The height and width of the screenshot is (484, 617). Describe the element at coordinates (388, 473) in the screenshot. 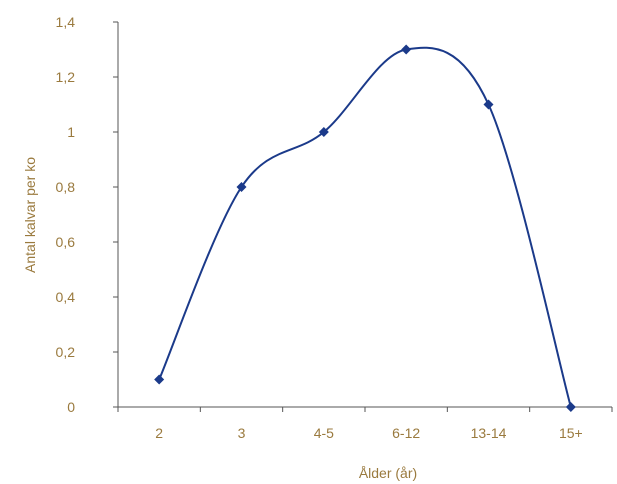

I see `x-axis-title: Ålder (år)` at that location.